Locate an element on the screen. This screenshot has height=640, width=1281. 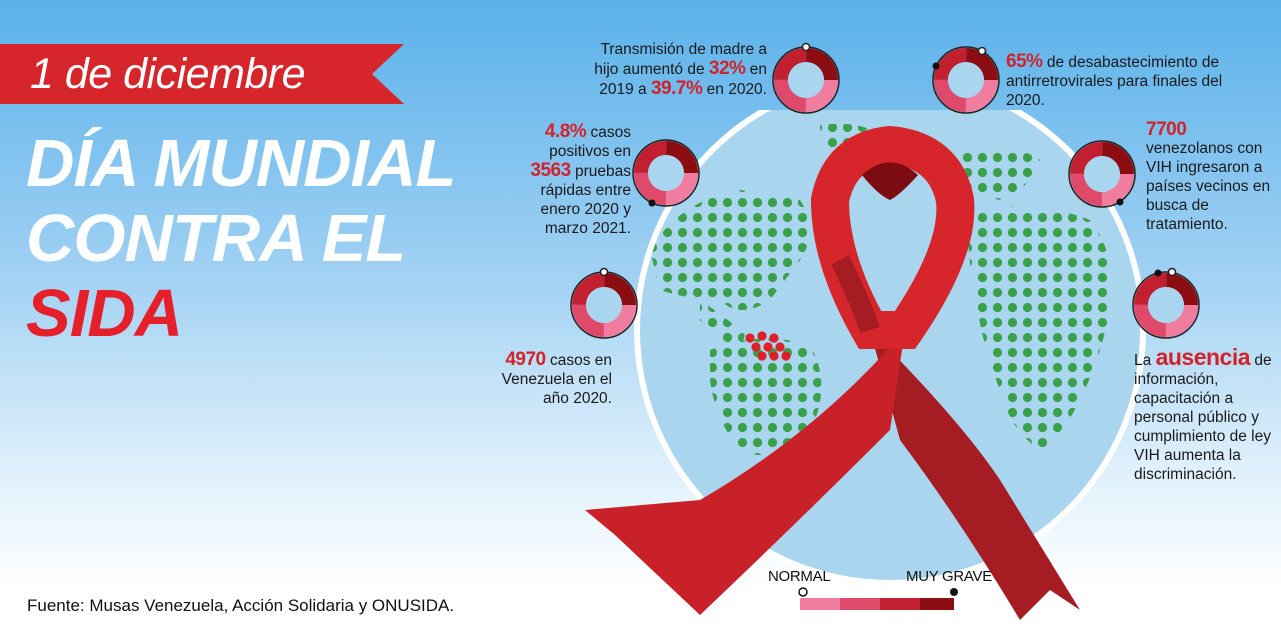
title-line-3: SIDA is located at coordinates (104, 313).